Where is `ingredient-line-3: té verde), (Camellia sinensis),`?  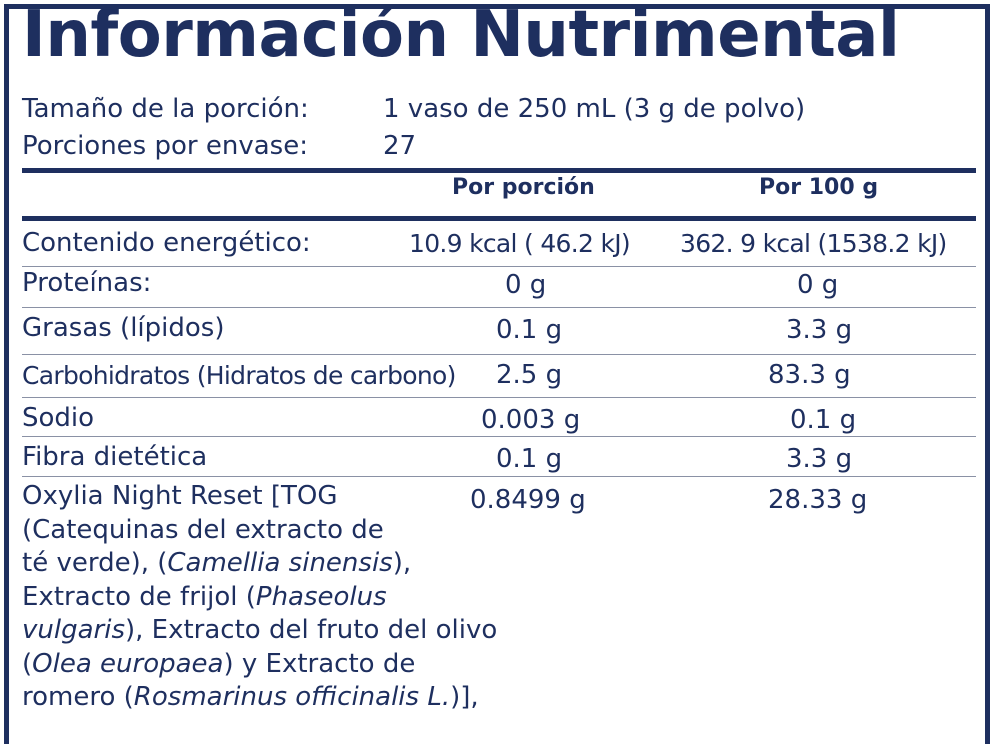
ingredient-line-3: té verde), (Camellia sinensis), is located at coordinates (217, 563).